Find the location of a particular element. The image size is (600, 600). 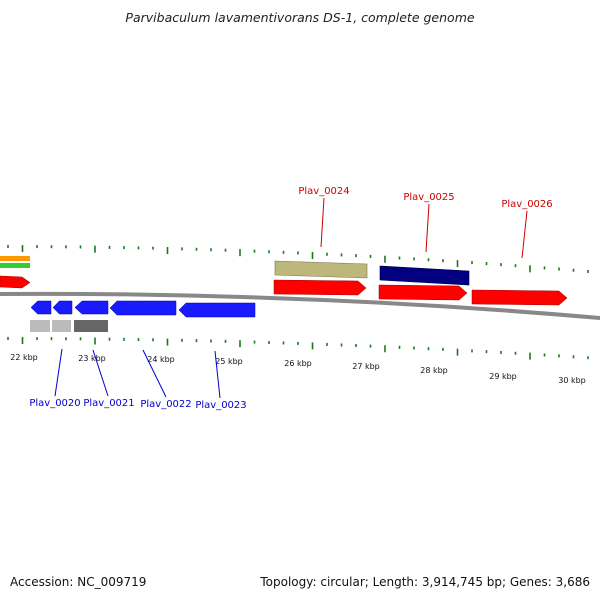

accession-text: Accession: NC_009719 is located at coordinates (78, 582).